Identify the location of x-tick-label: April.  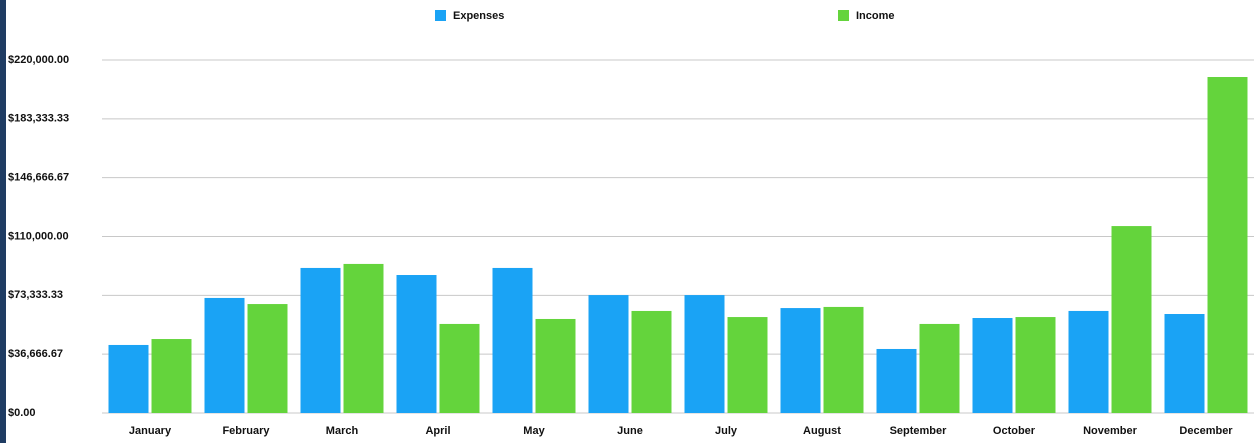
(437, 431).